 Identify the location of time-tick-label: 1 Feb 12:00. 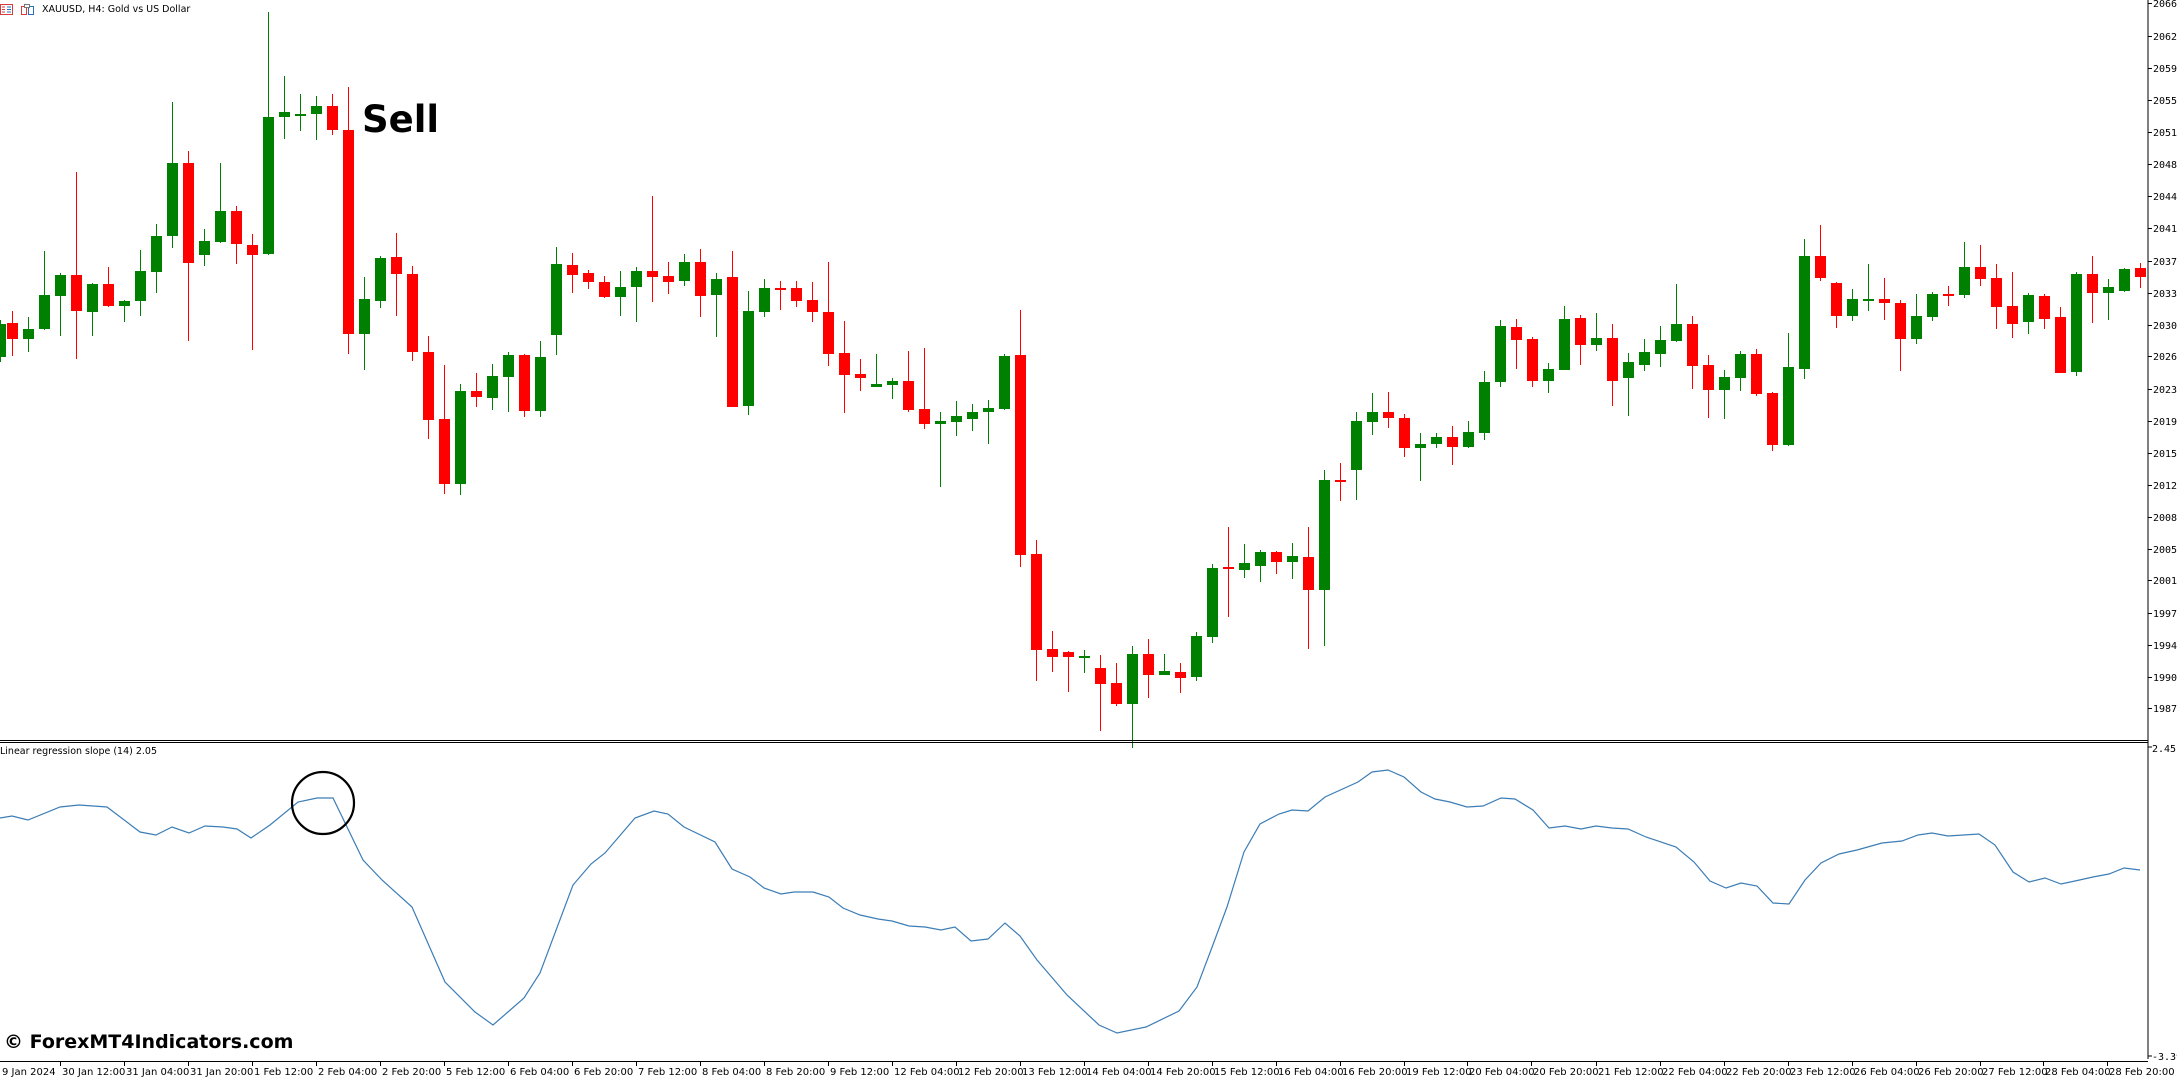
(283, 1072).